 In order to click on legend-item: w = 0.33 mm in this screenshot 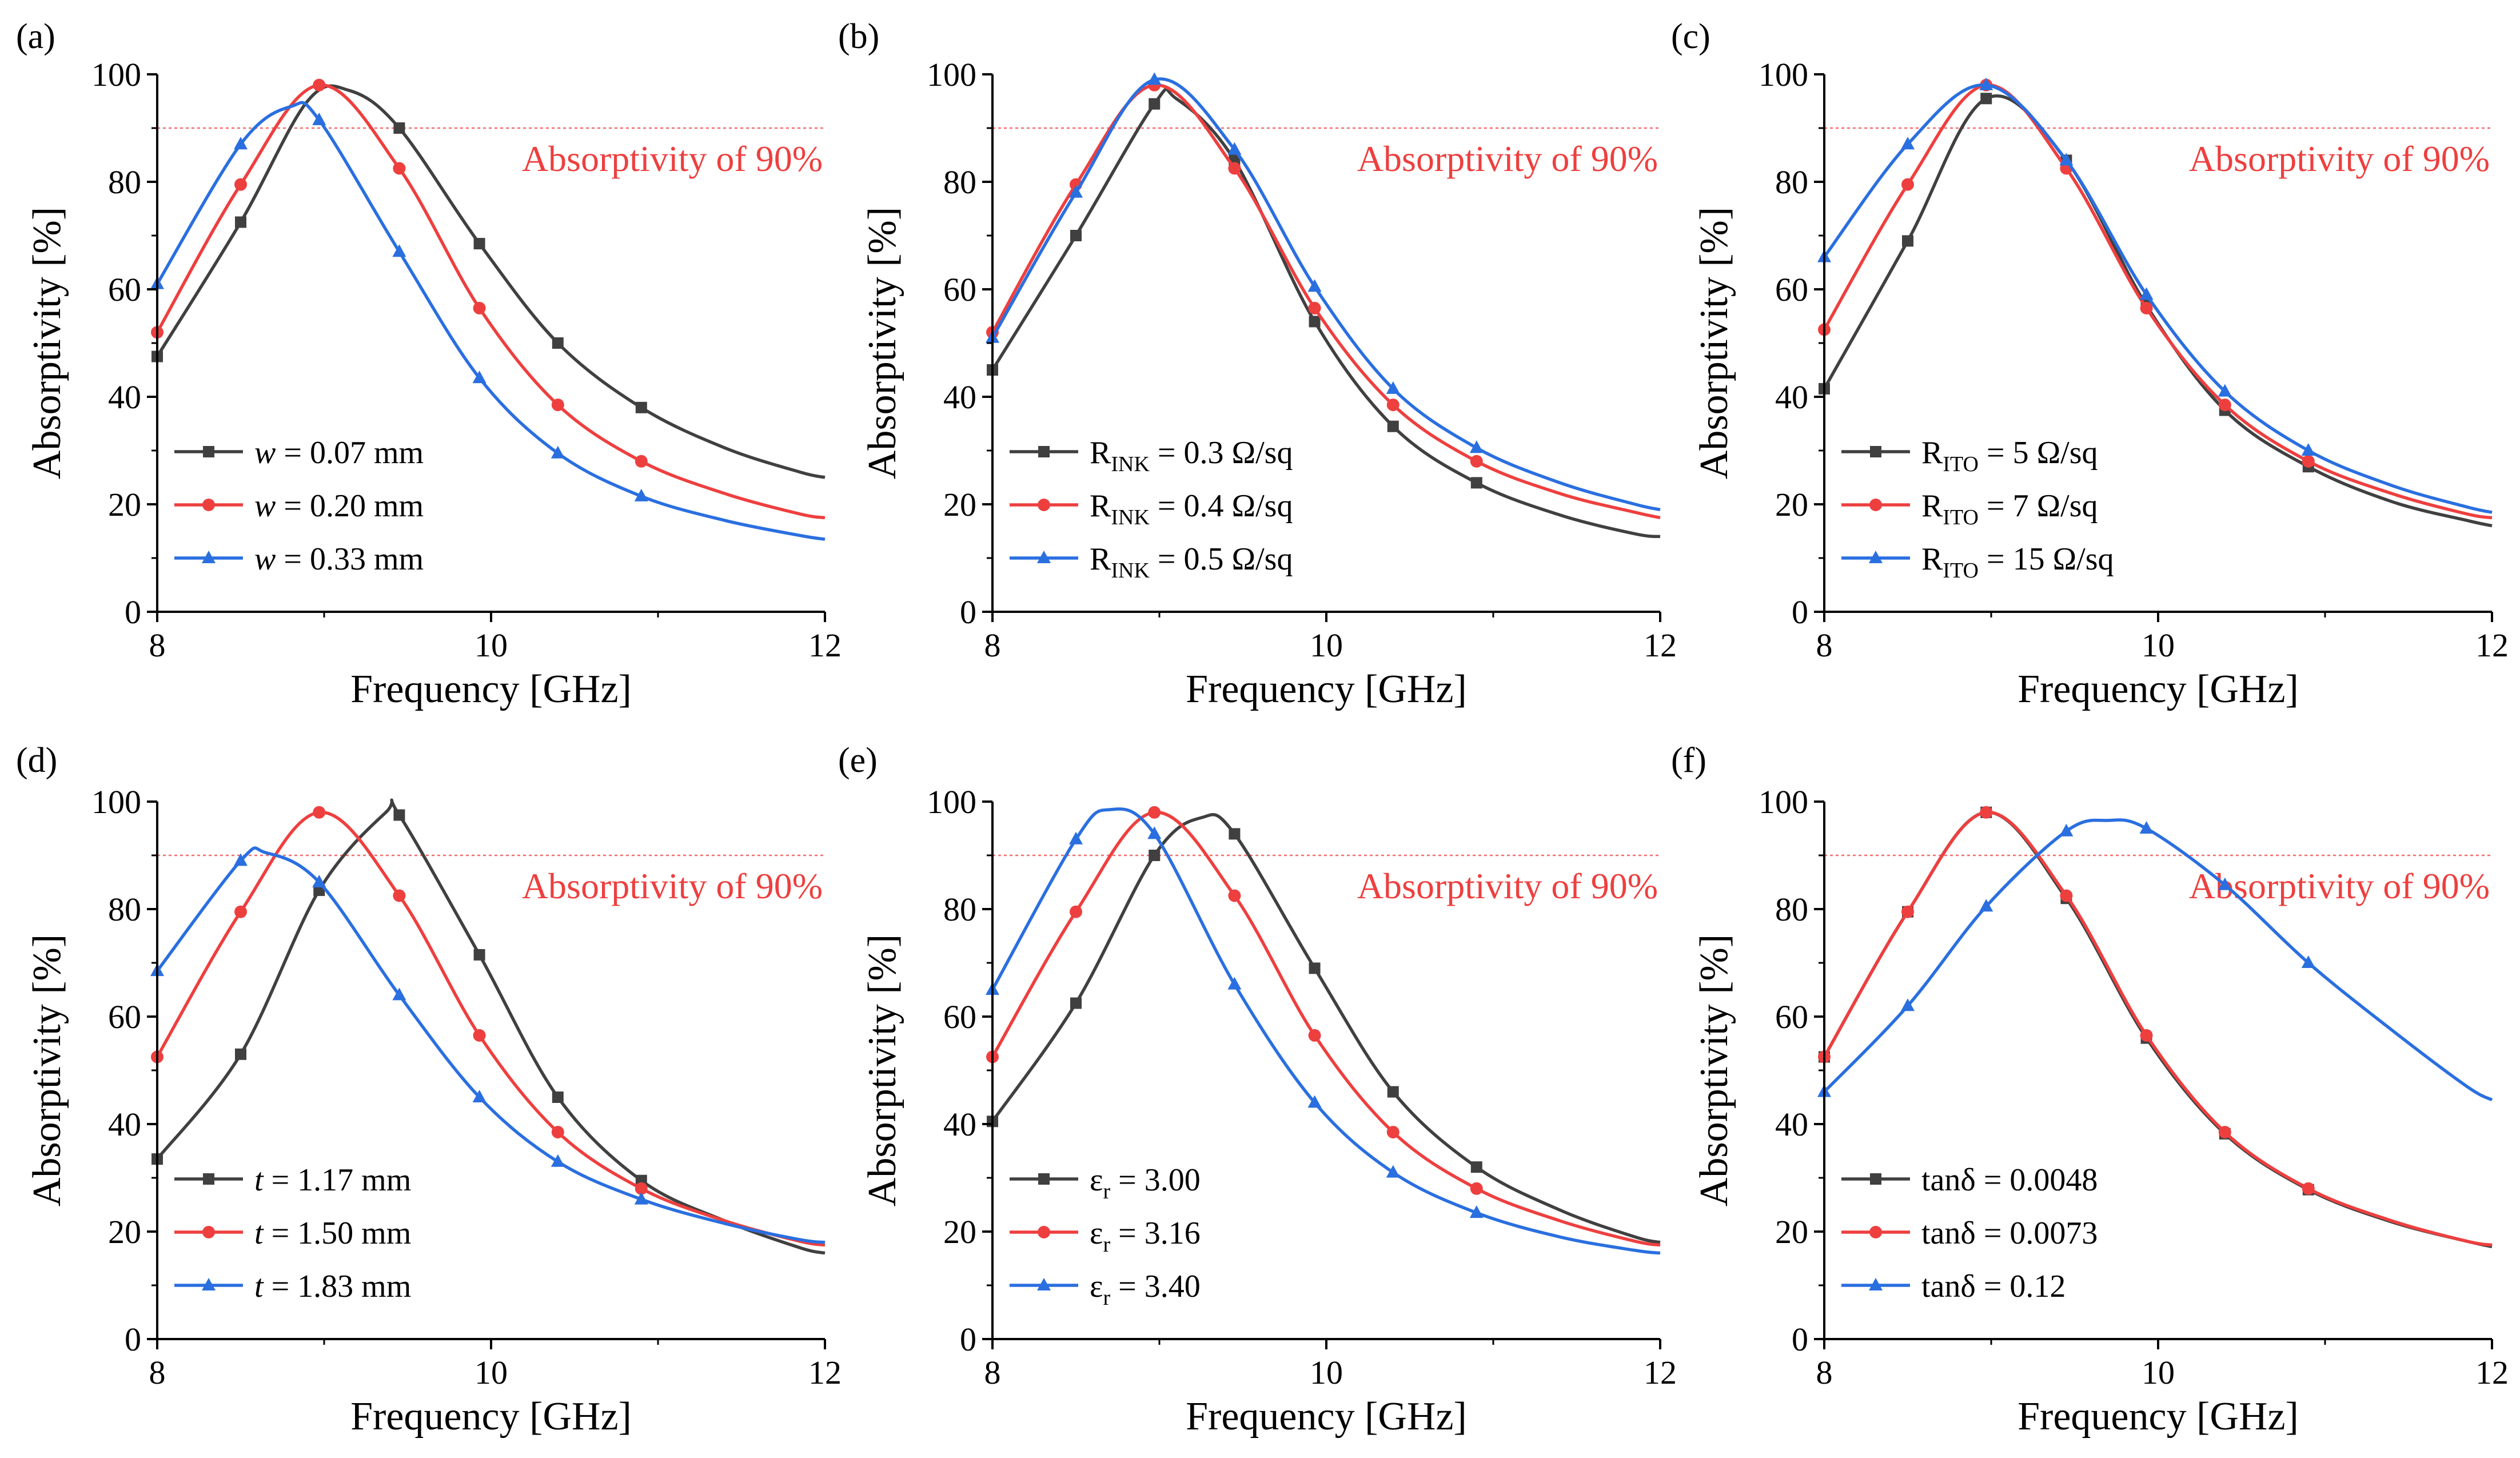, I will do `click(299, 559)`.